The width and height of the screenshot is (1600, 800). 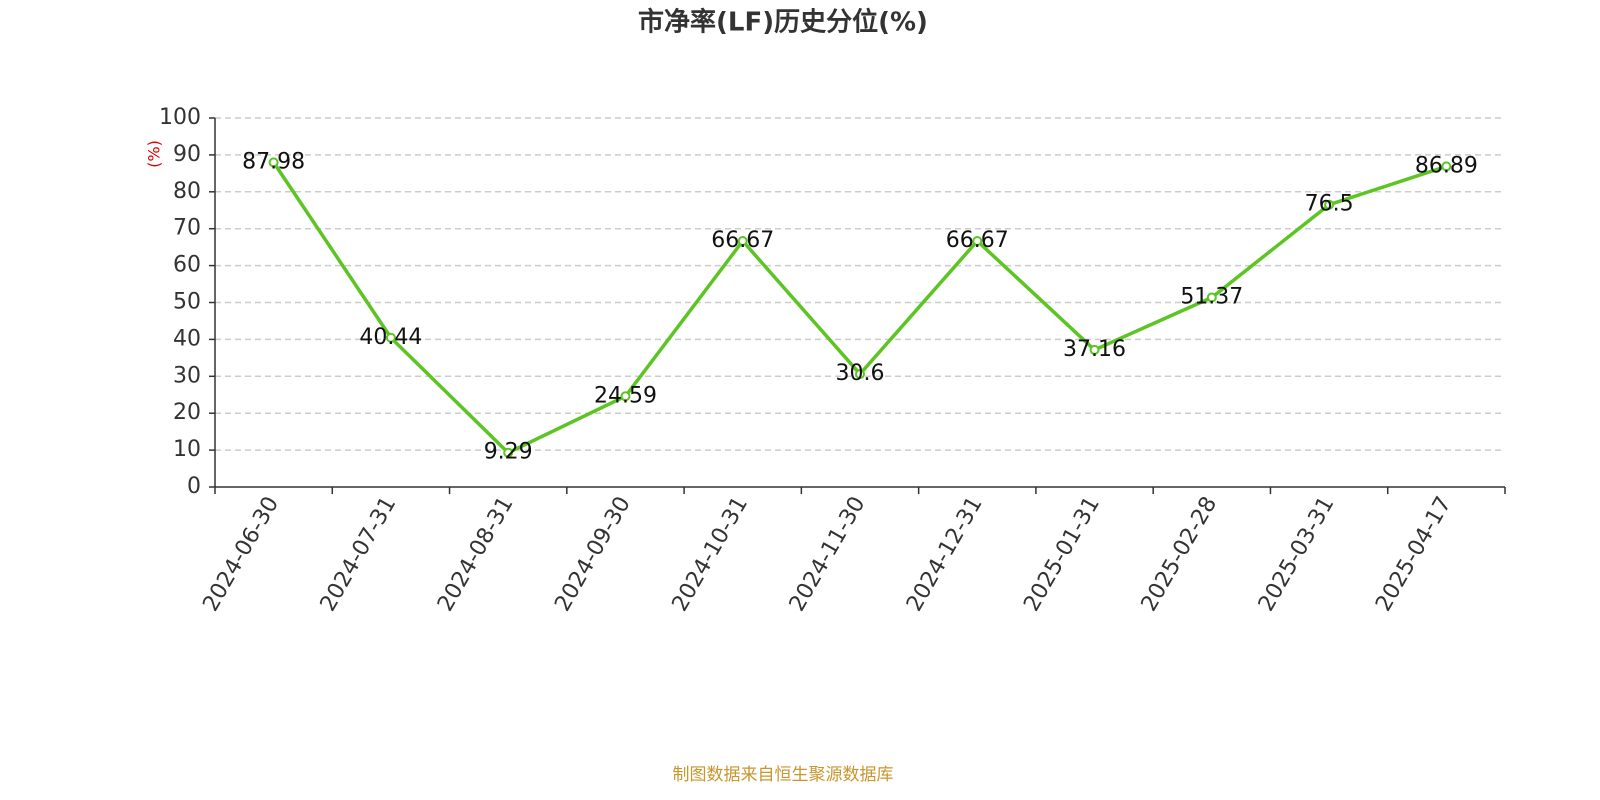 I want to click on chart-title: 市净率(LF)历史分位(%), so click(x=783, y=22).